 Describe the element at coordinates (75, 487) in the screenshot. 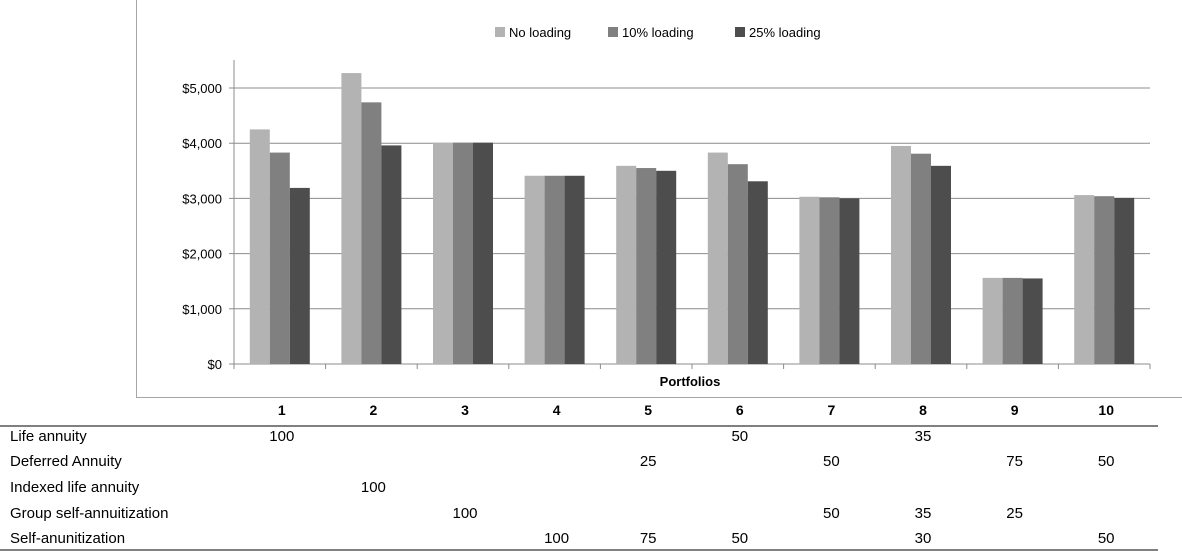

I see `table-row-label: Indexed life annuity` at that location.